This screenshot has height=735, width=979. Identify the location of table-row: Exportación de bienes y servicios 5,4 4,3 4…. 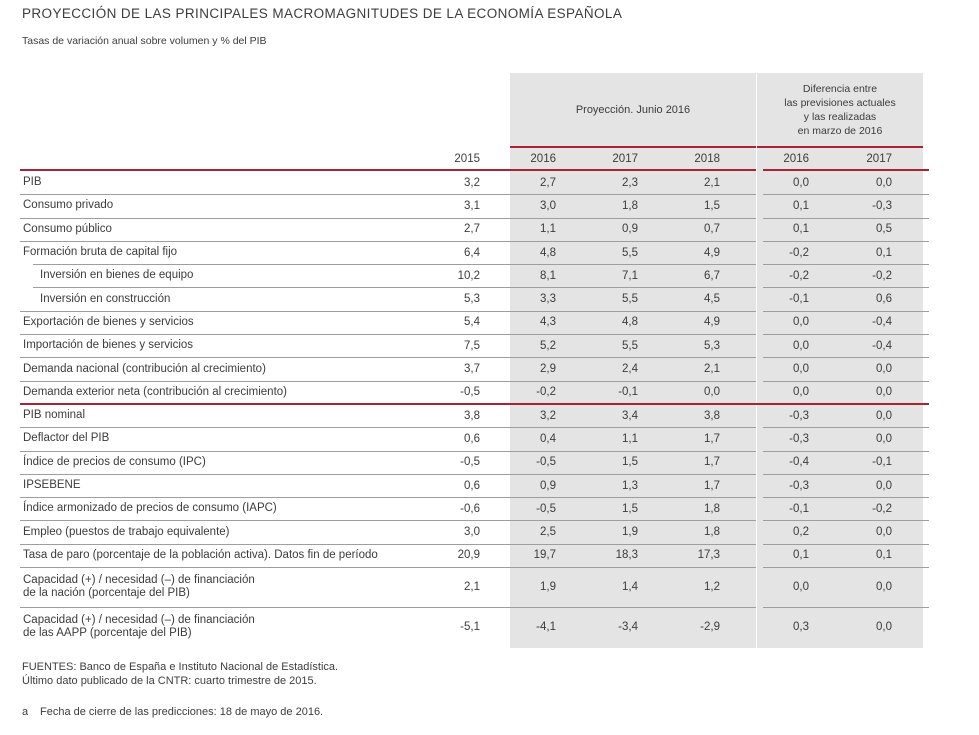
(474, 322).